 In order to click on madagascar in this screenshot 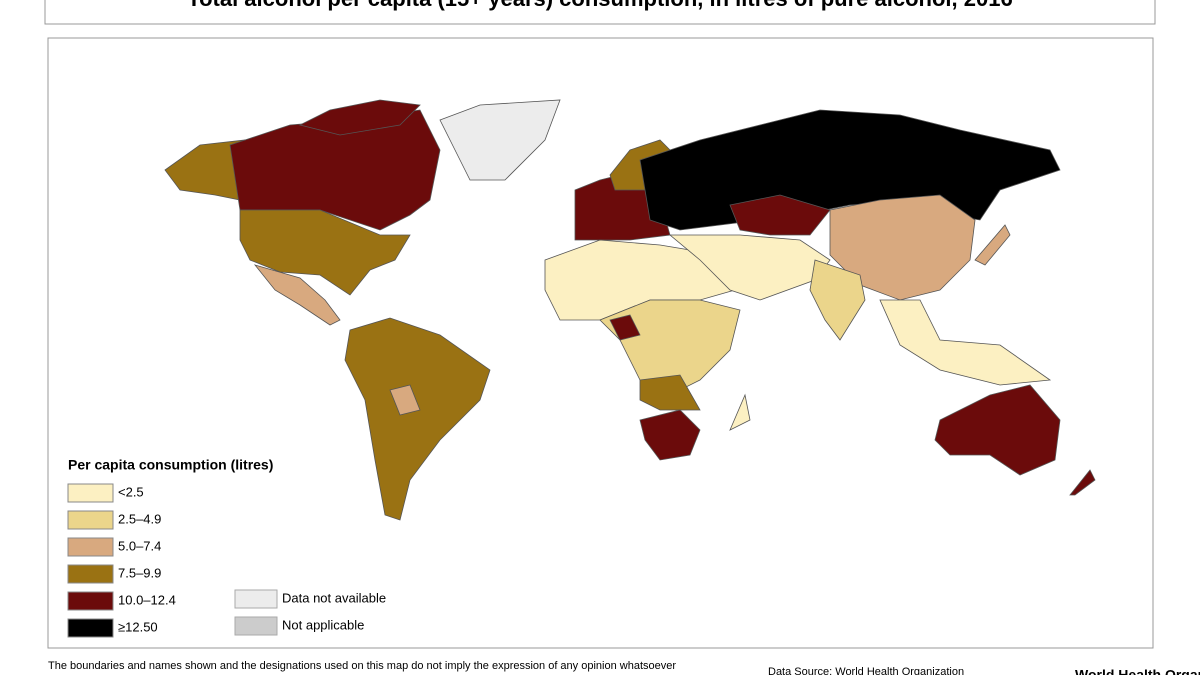, I will do `click(740, 412)`.